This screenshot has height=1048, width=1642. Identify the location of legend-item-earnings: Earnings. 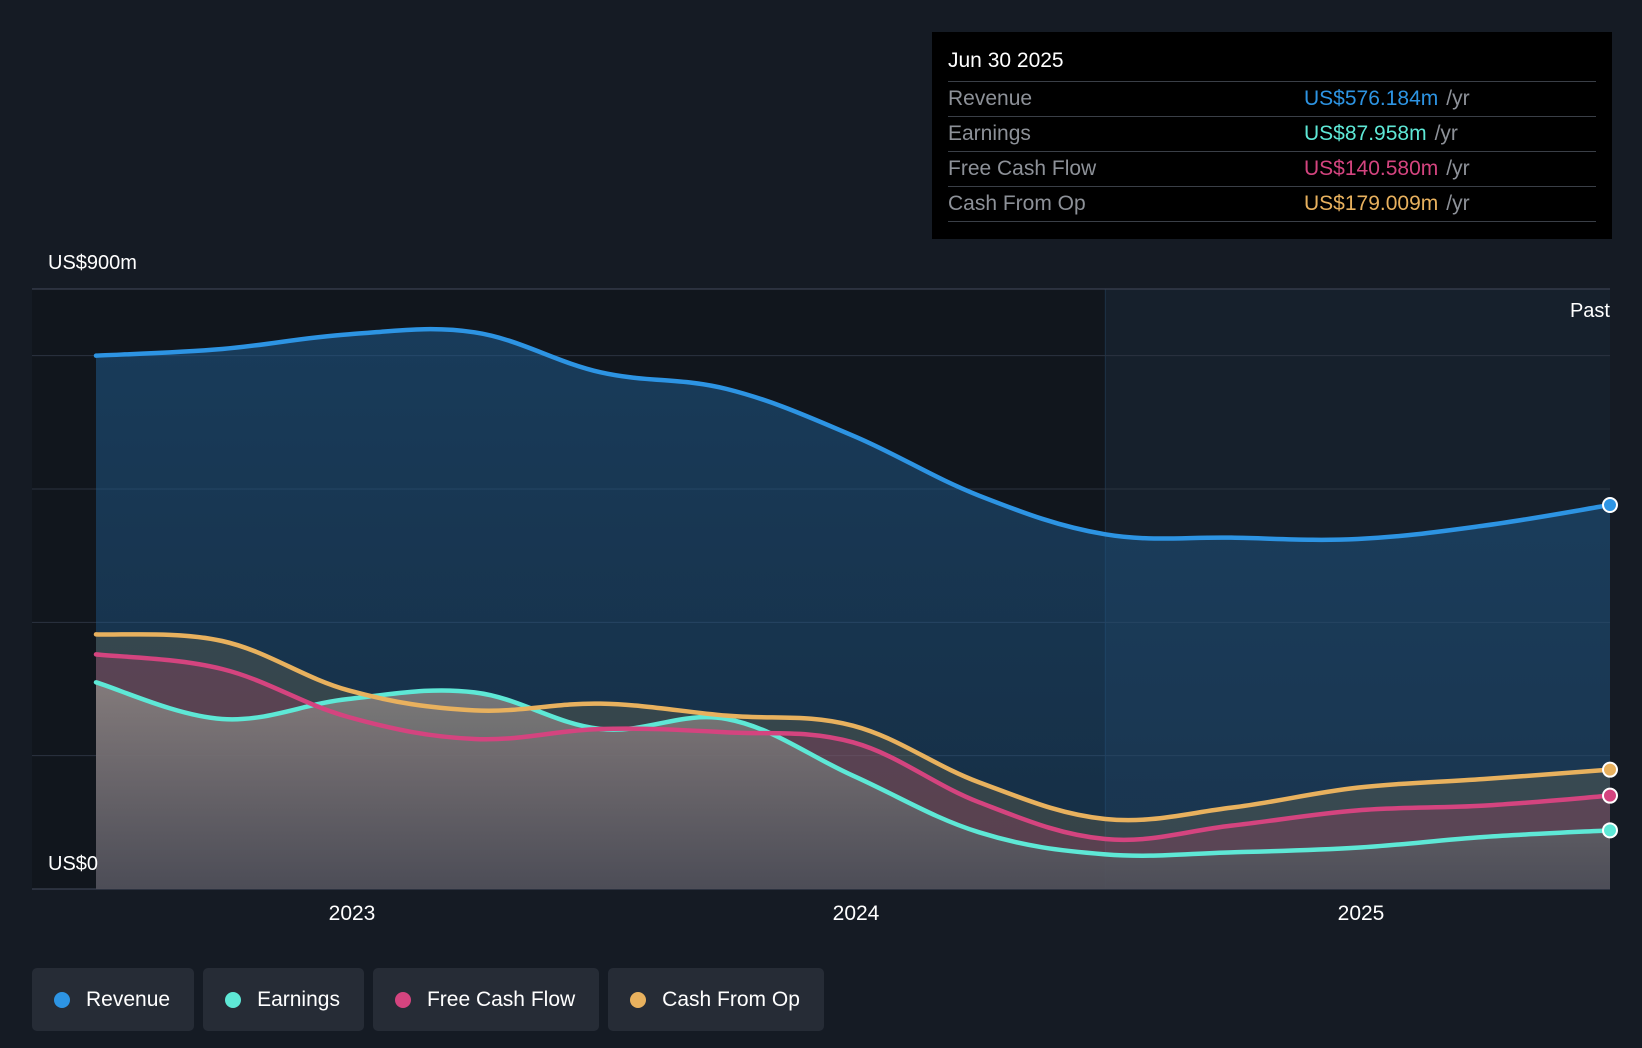
(283, 999).